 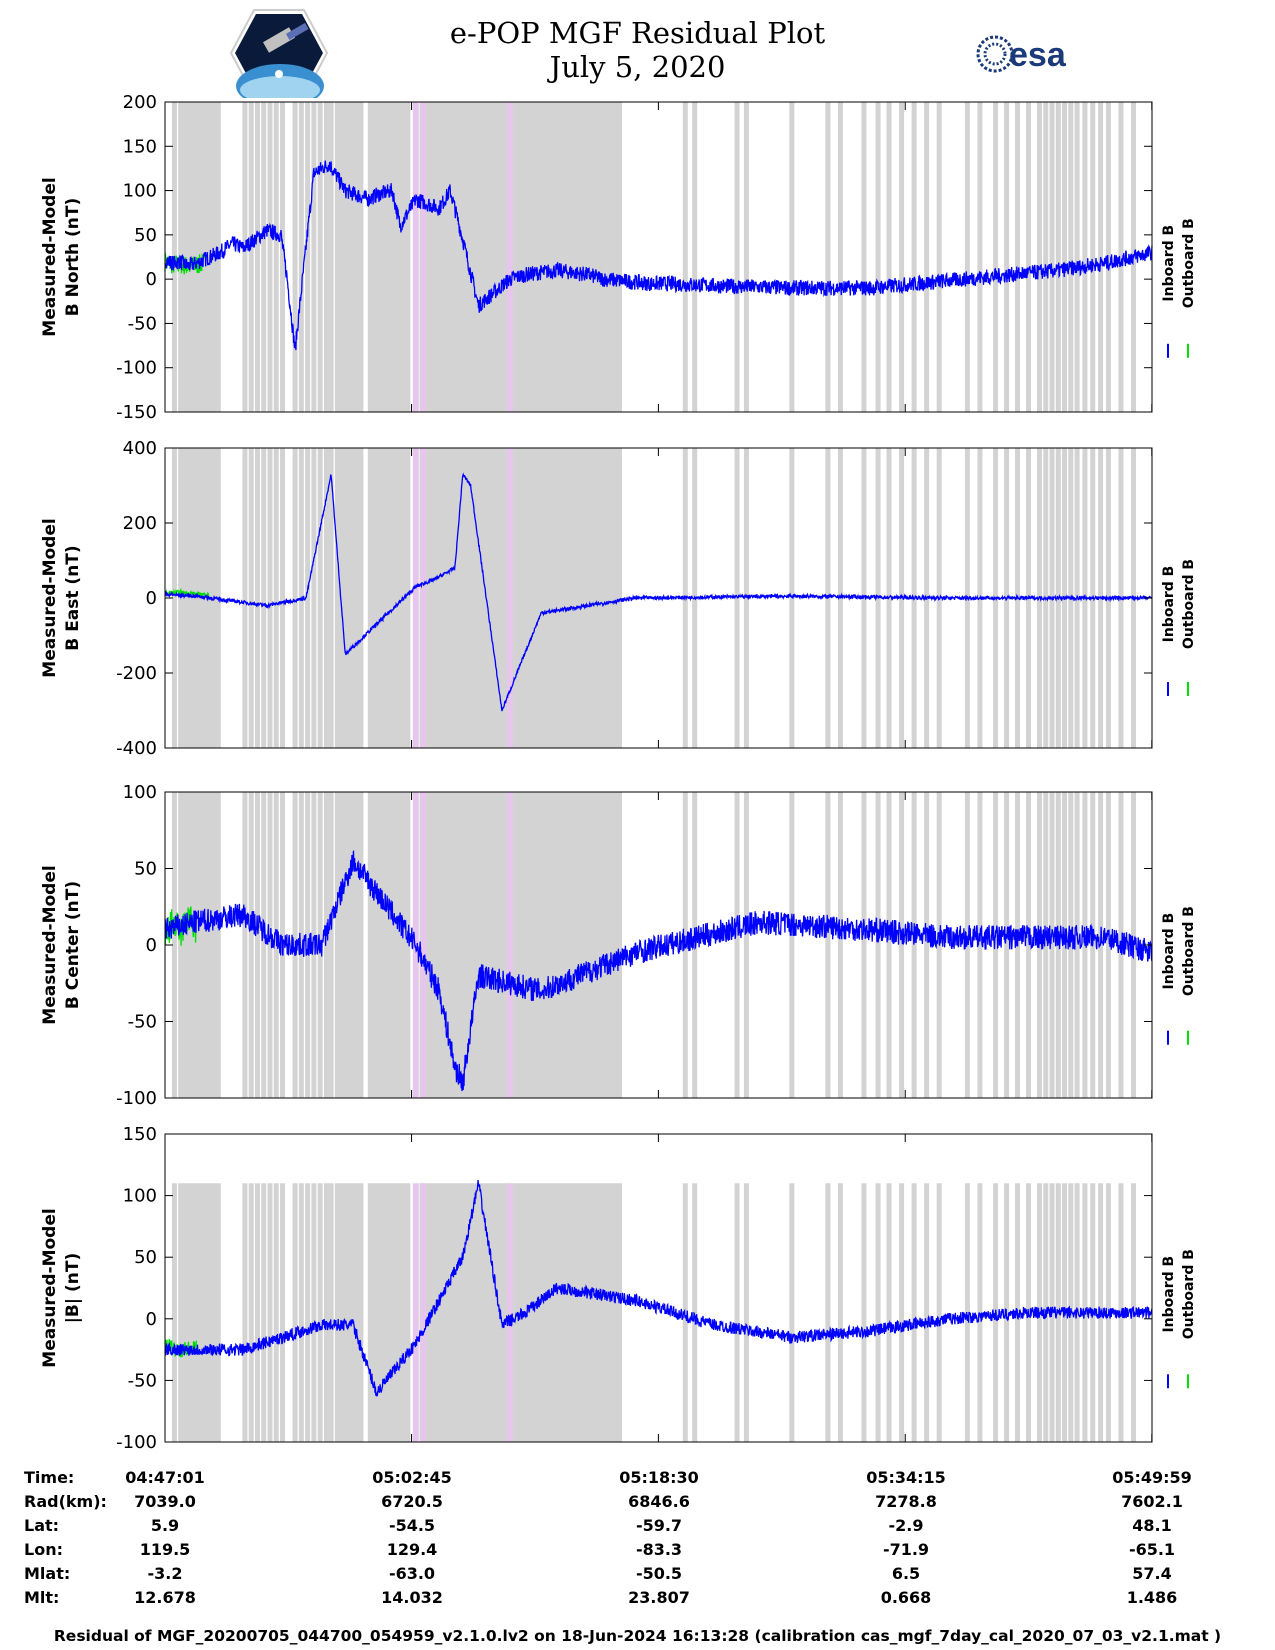 I want to click on mlt-value: 14.032, so click(x=412, y=1597).